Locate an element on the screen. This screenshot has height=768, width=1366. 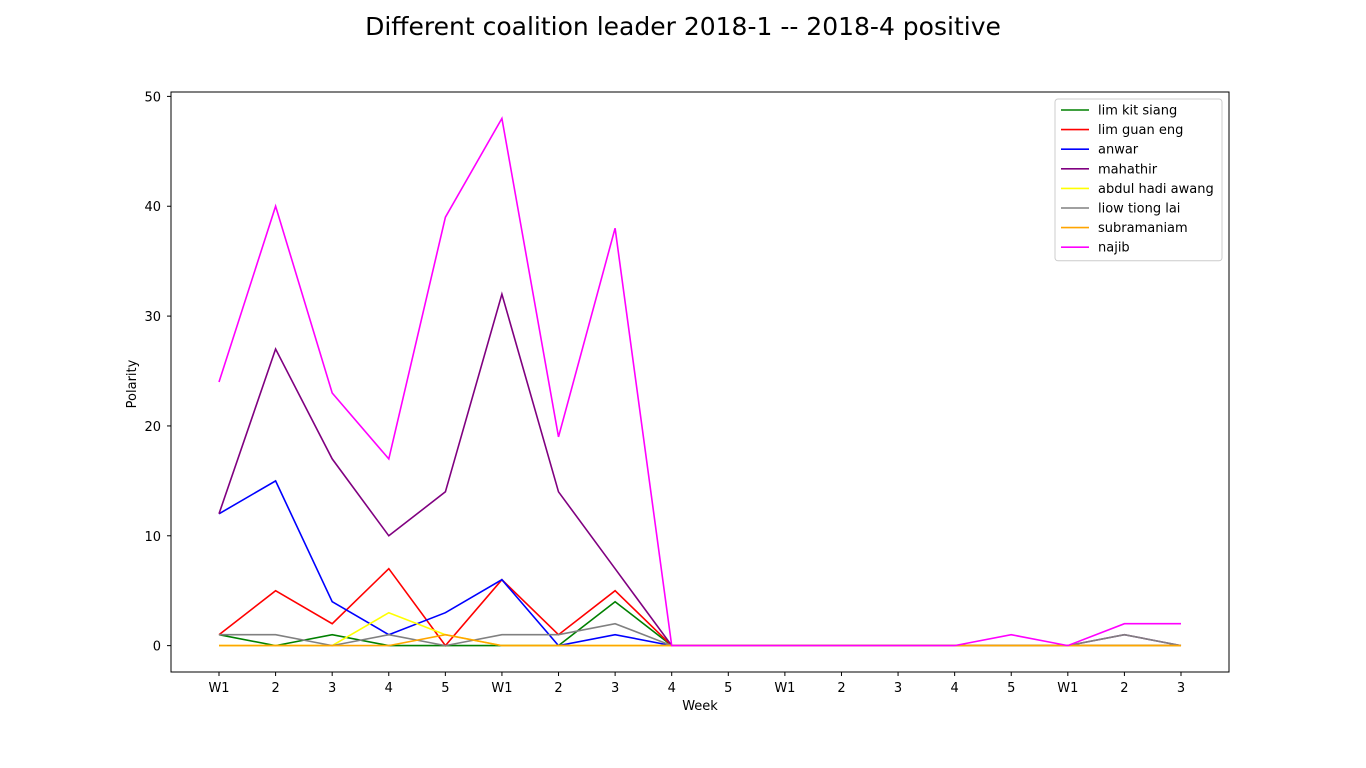
x-axis: W1 2 3 4 5 W1 2 3 4 5 W1 2 3 4 5 W1 2 3 is located at coordinates (696, 684).